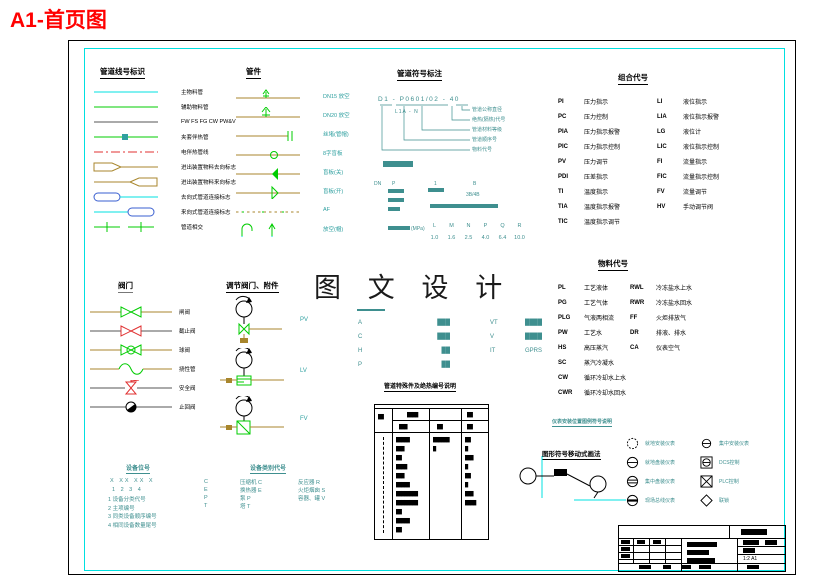 This screenshot has width=820, height=585. I want to click on pipe-tag-example: D1 - P0601/02 - 40, so click(419, 99).